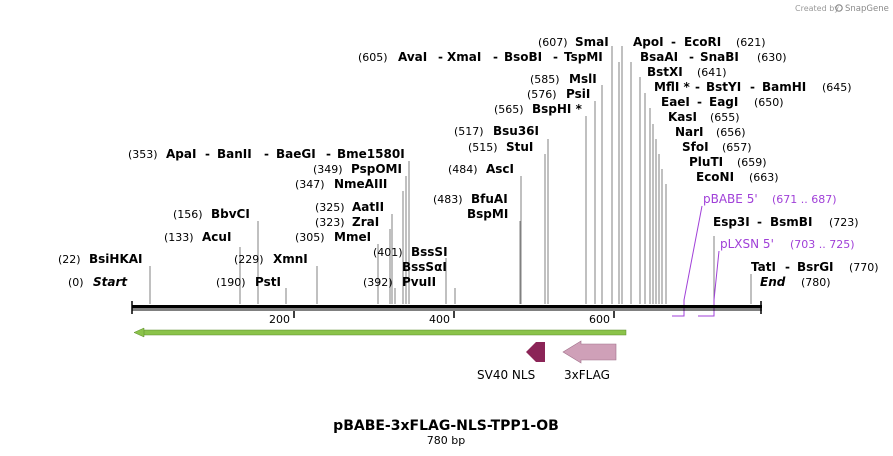 This screenshot has width=893, height=456. Describe the element at coordinates (737, 177) in the screenshot. I see `site-econi: EcoNI (663)` at that location.